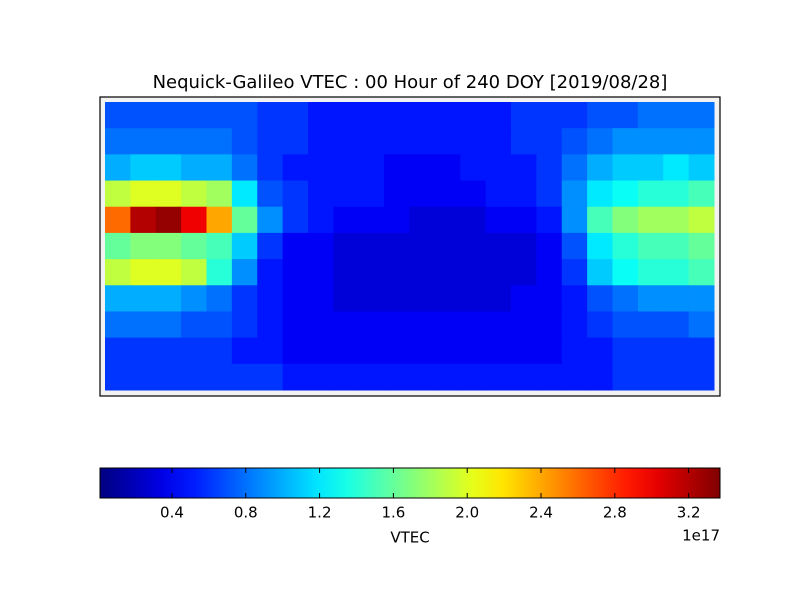 The height and width of the screenshot is (604, 800). What do you see at coordinates (172, 513) in the screenshot?
I see `colorbar-tick-label: 0.4` at bounding box center [172, 513].